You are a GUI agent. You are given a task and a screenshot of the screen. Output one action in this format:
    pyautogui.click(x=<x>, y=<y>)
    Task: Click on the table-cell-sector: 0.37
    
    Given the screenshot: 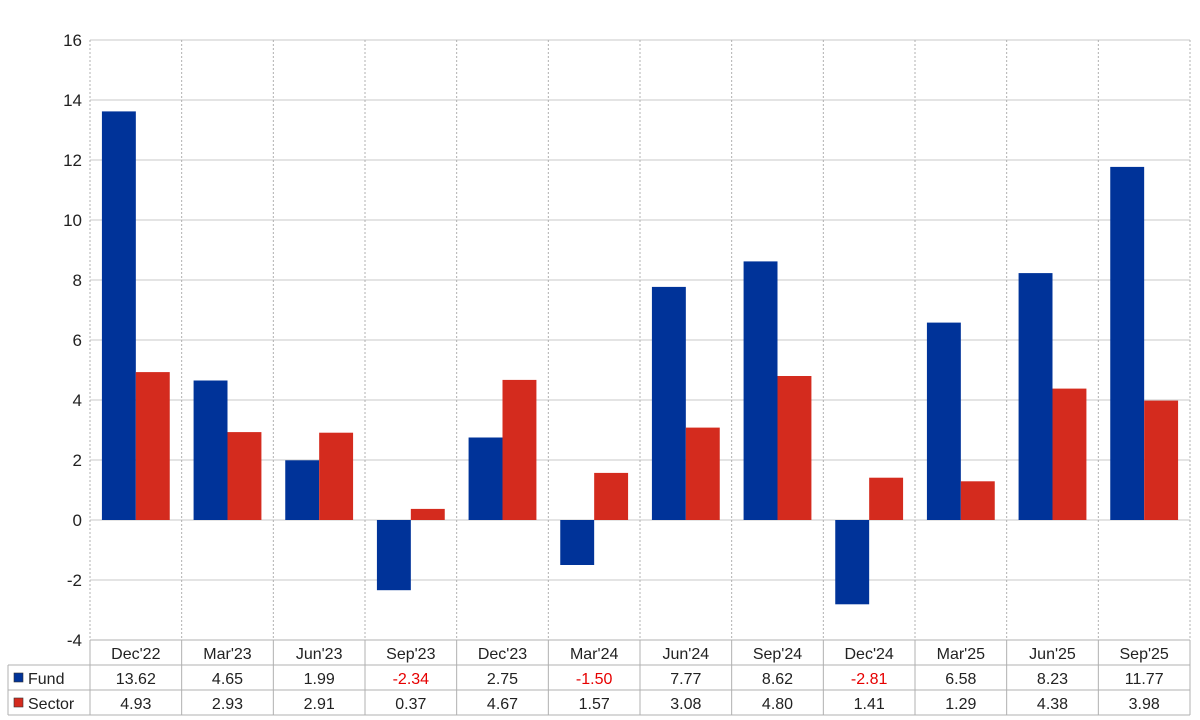 What is the action you would take?
    pyautogui.click(x=410, y=704)
    